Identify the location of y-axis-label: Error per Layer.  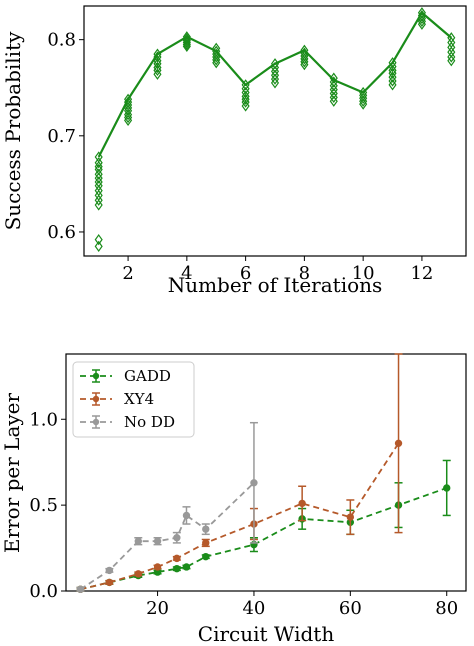
(12, 472).